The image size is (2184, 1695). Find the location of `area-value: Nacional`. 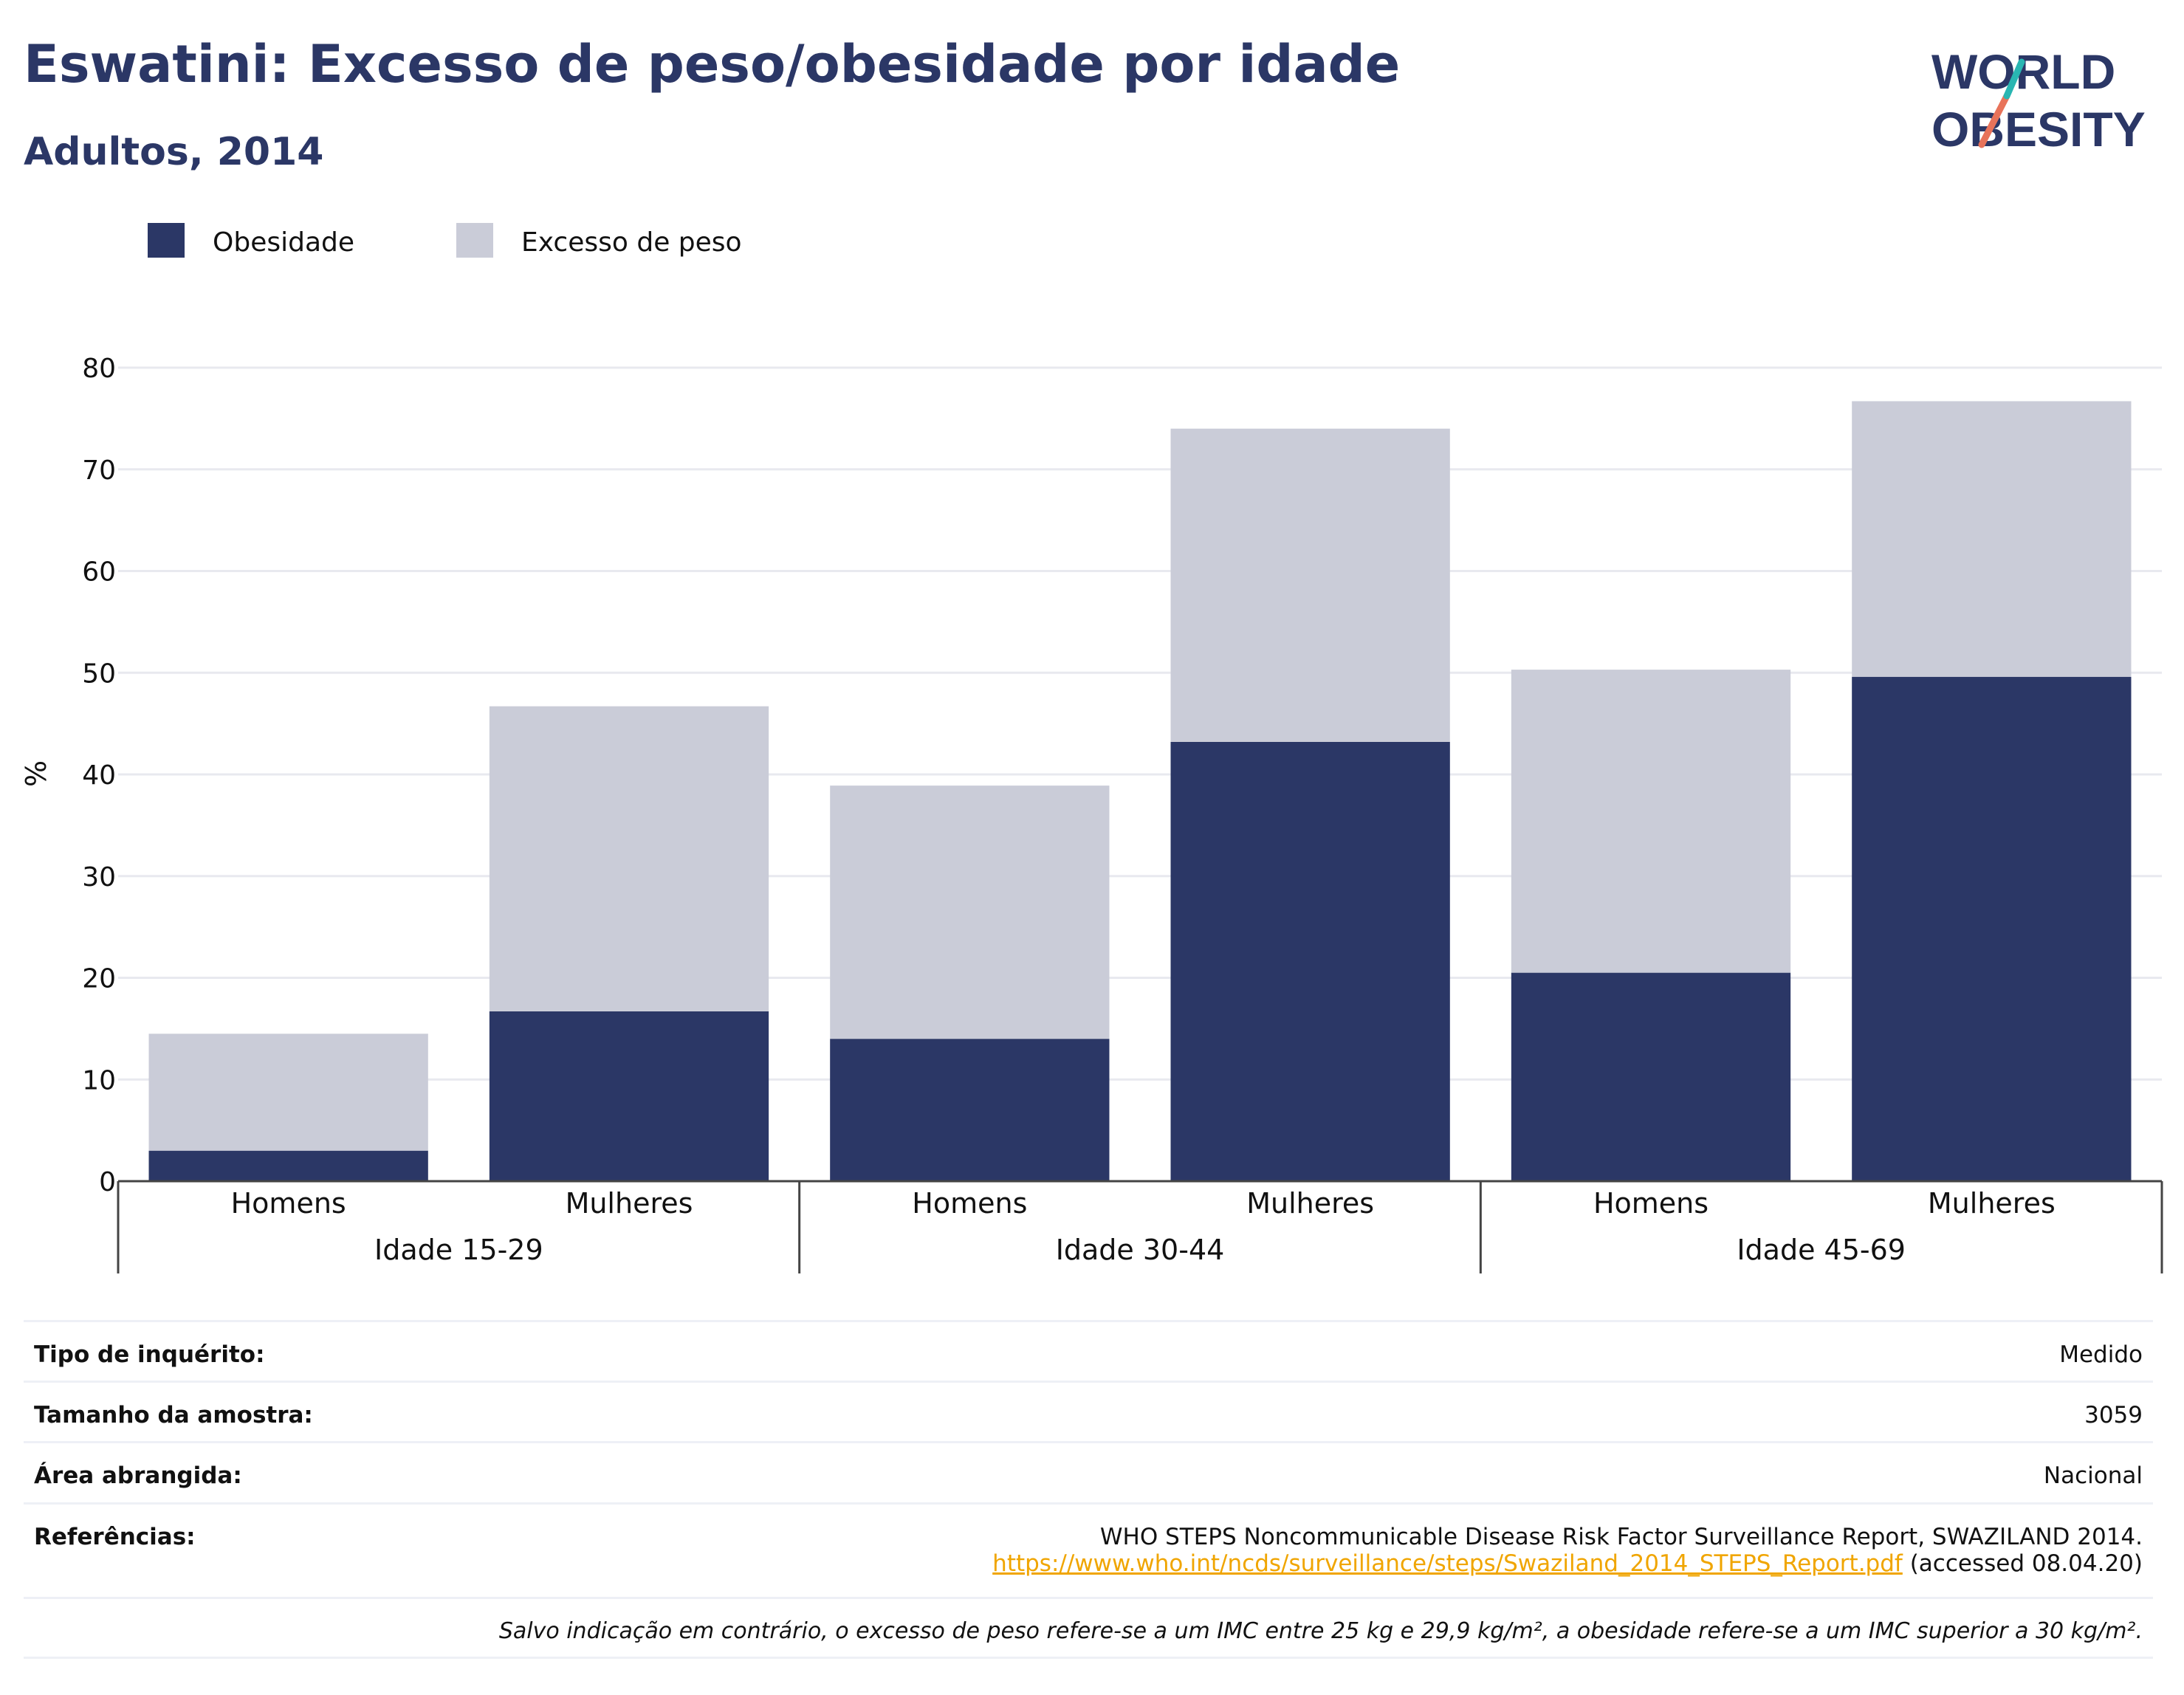

area-value: Nacional is located at coordinates (2093, 1475).